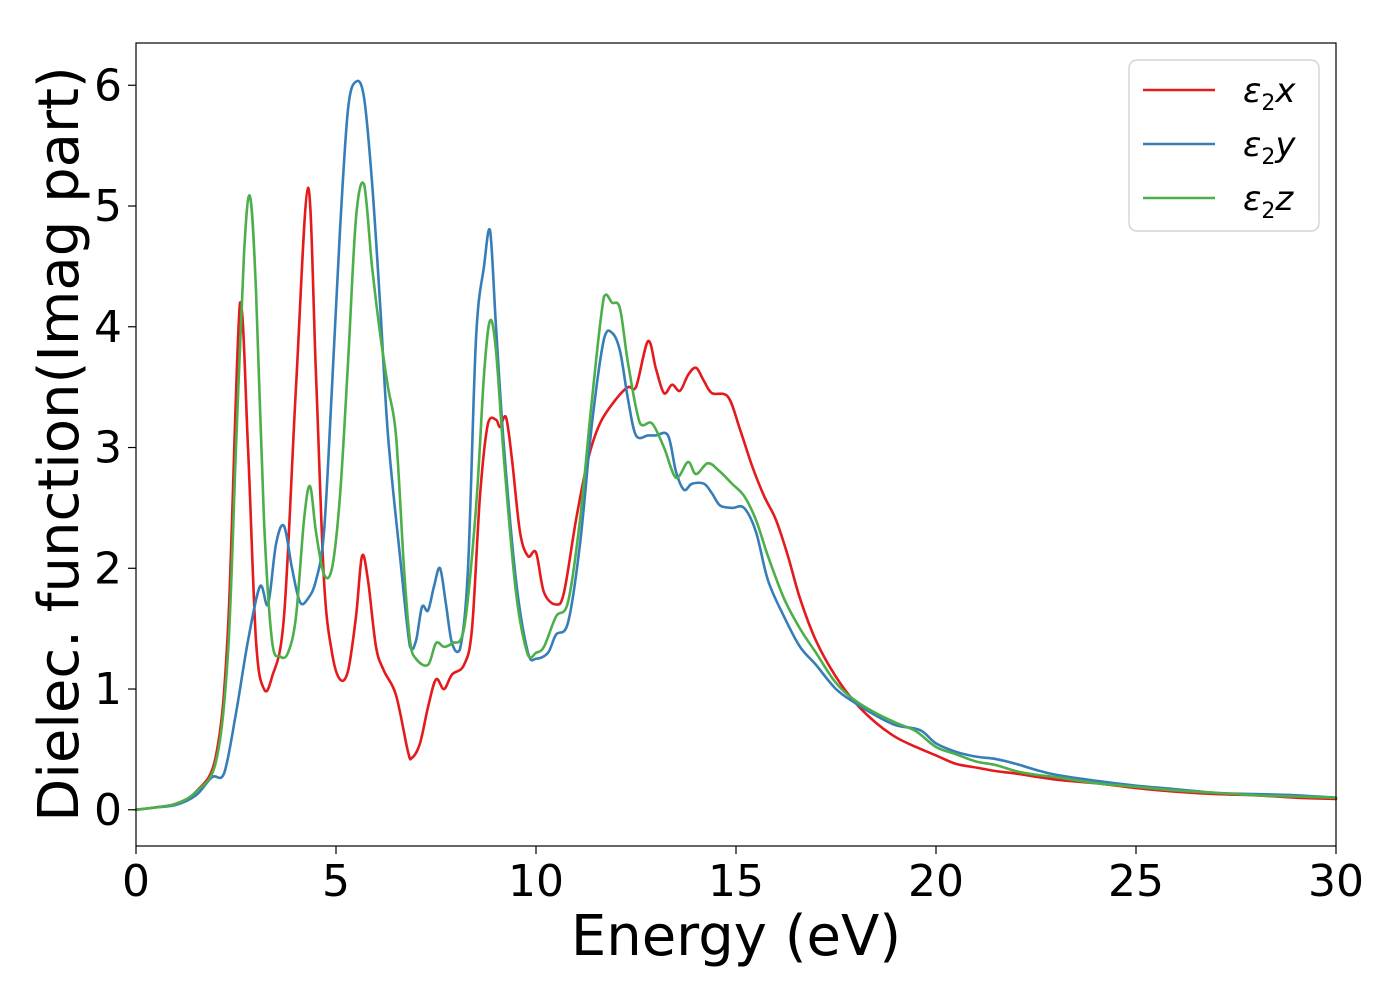 This screenshot has height=1000, width=1400. What do you see at coordinates (1336, 881) in the screenshot?
I see `x-tick-label: 30` at bounding box center [1336, 881].